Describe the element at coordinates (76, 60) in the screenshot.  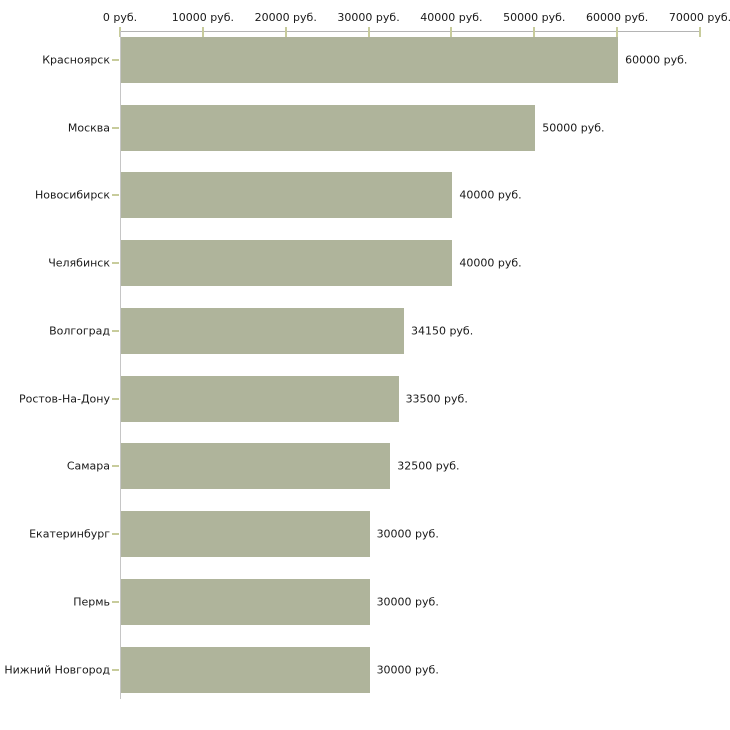
I see `category-label: Красноярск` at that location.